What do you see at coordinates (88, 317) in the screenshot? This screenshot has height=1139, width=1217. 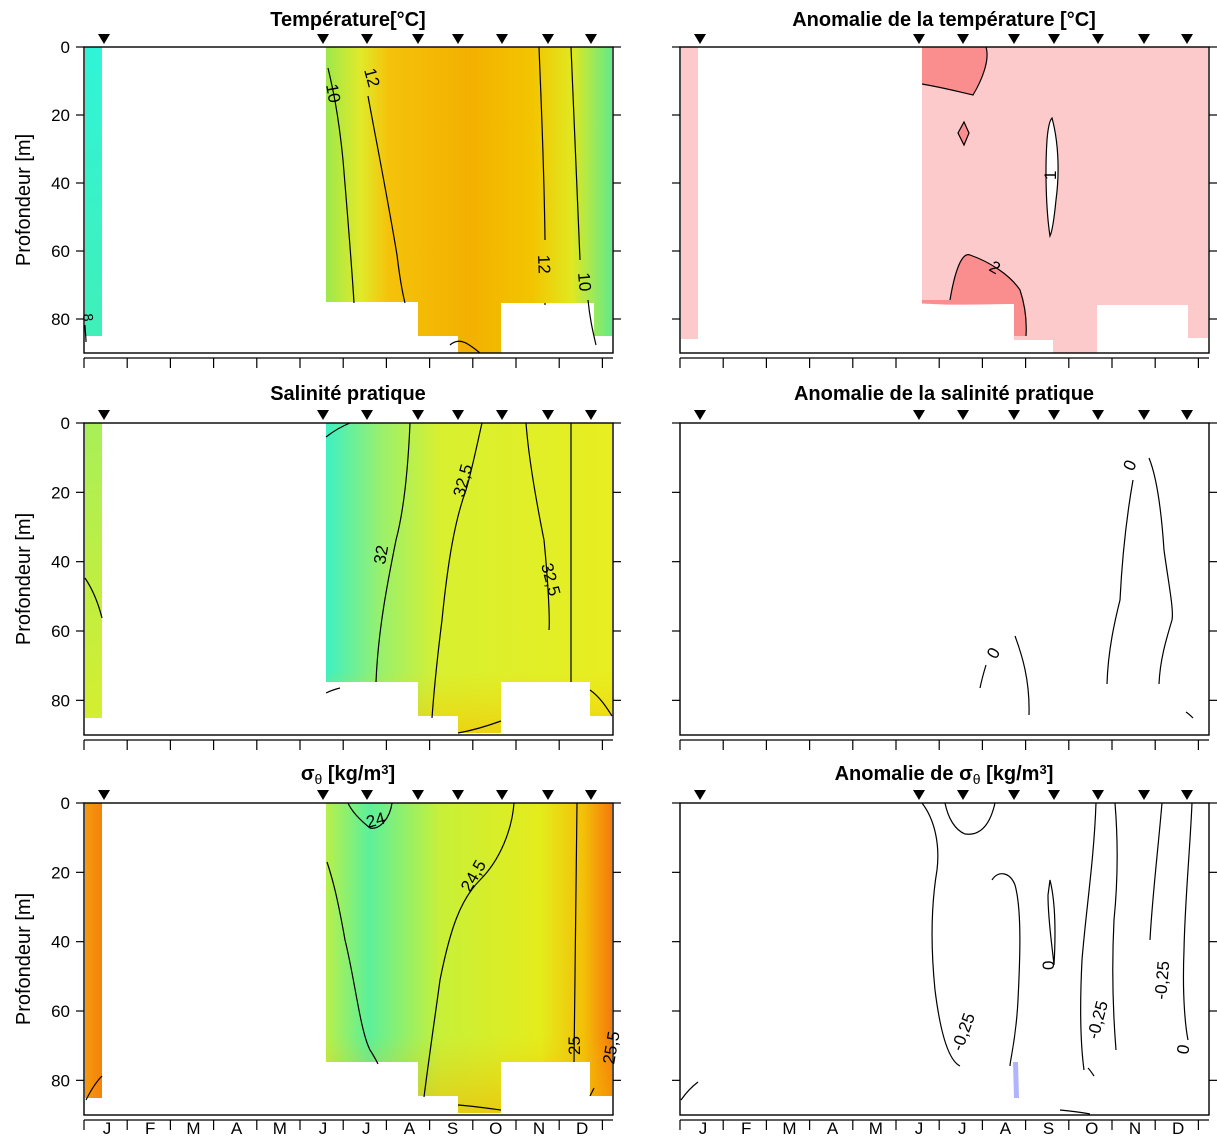 I see `contour-label: 8` at bounding box center [88, 317].